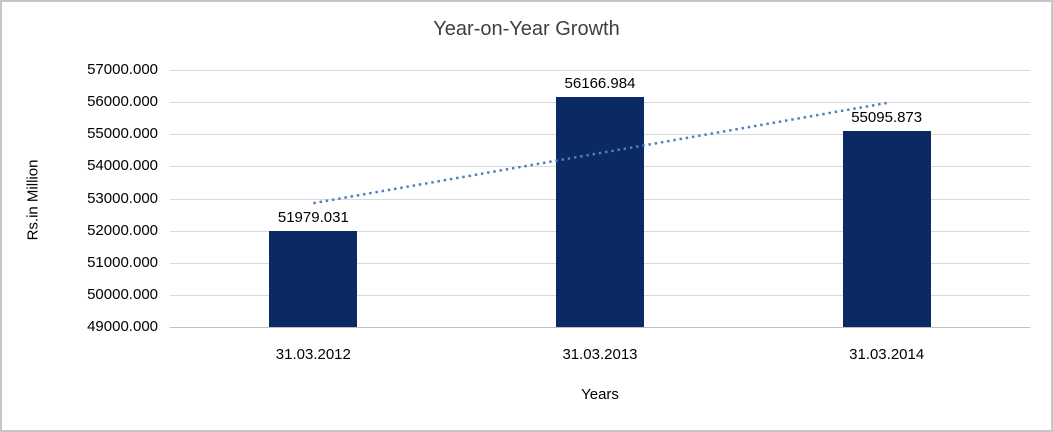  I want to click on x-tick-label: 31.03.2013, so click(600, 354).